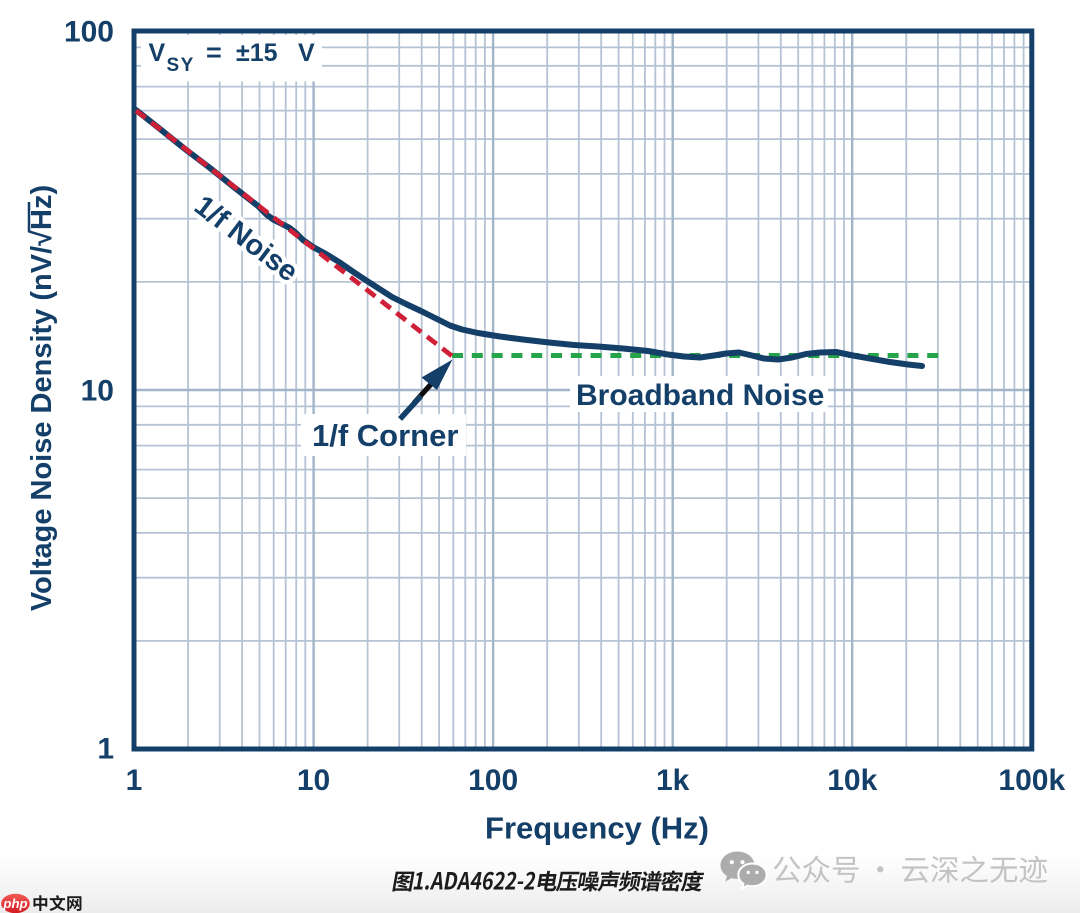 This screenshot has width=1080, height=913. I want to click on svg-text: Voltage Noise Density (nV/√Hz), so click(42, 398).